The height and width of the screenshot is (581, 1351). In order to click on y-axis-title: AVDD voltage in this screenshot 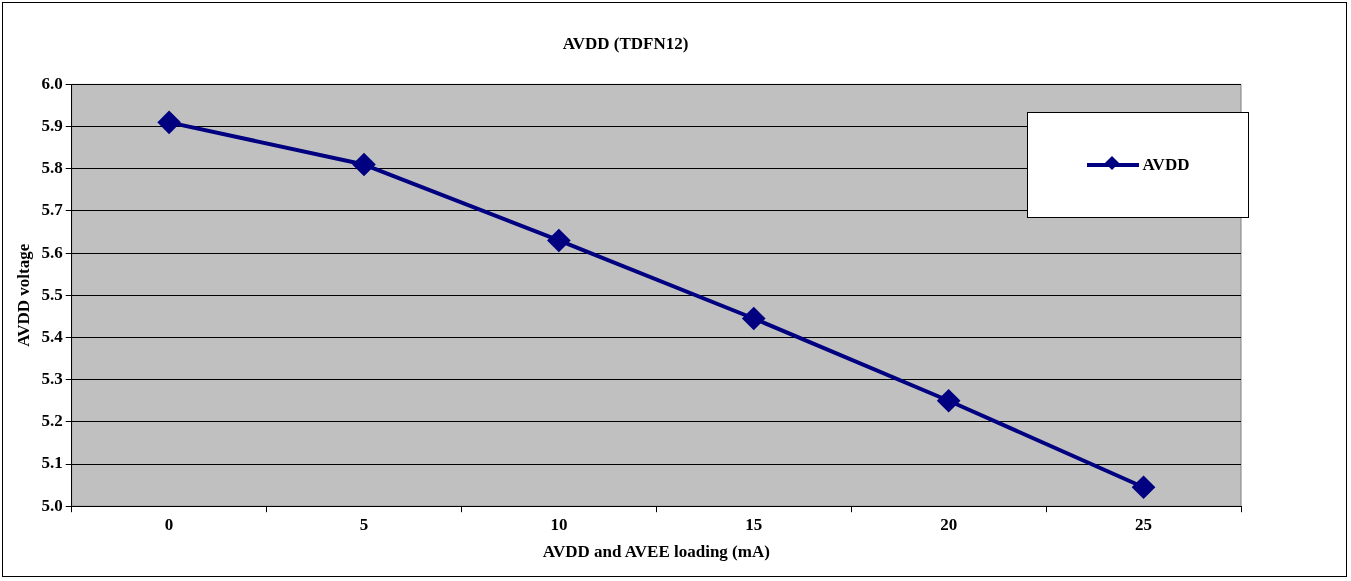, I will do `click(23, 295)`.